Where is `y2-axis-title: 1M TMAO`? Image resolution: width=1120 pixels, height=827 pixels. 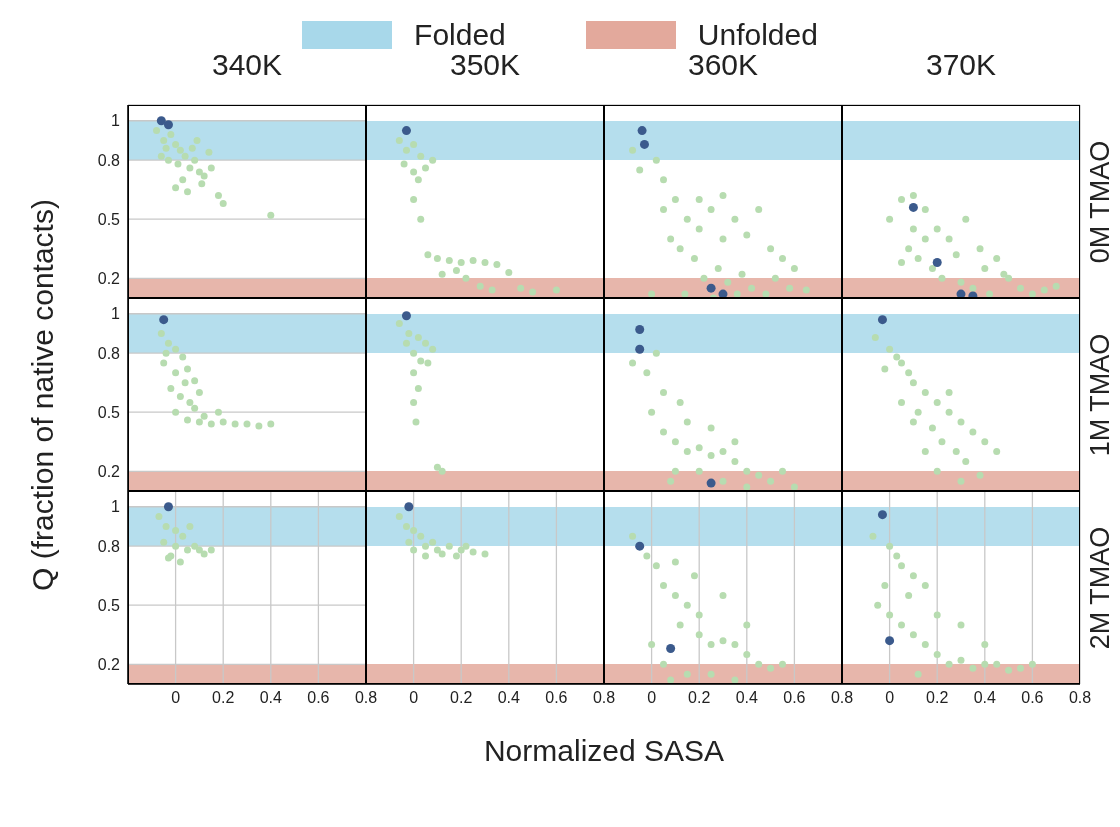
y2-axis-title: 1M TMAO is located at coordinates (1099, 395).